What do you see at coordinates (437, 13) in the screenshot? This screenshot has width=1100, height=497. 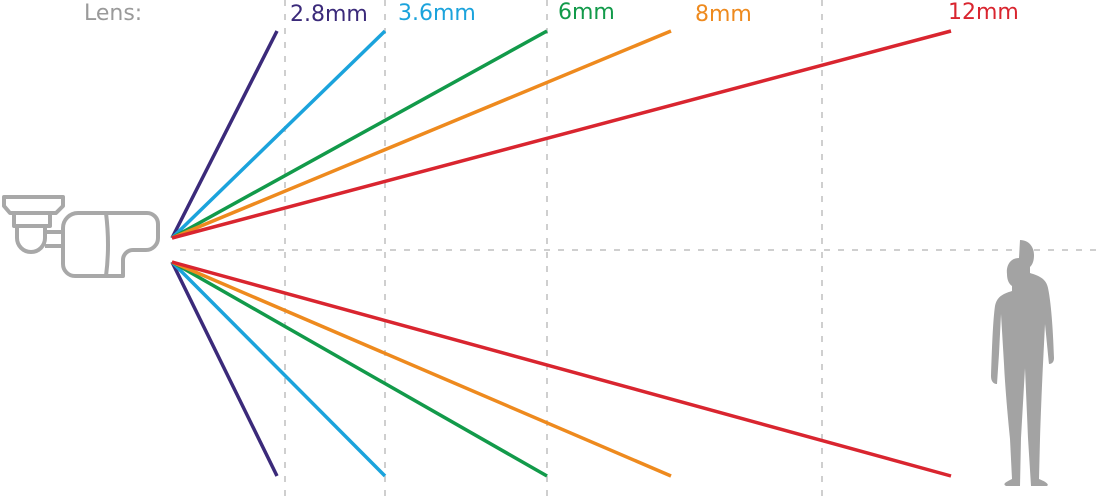 I see `lens-label-3-6: 3.6mm` at bounding box center [437, 13].